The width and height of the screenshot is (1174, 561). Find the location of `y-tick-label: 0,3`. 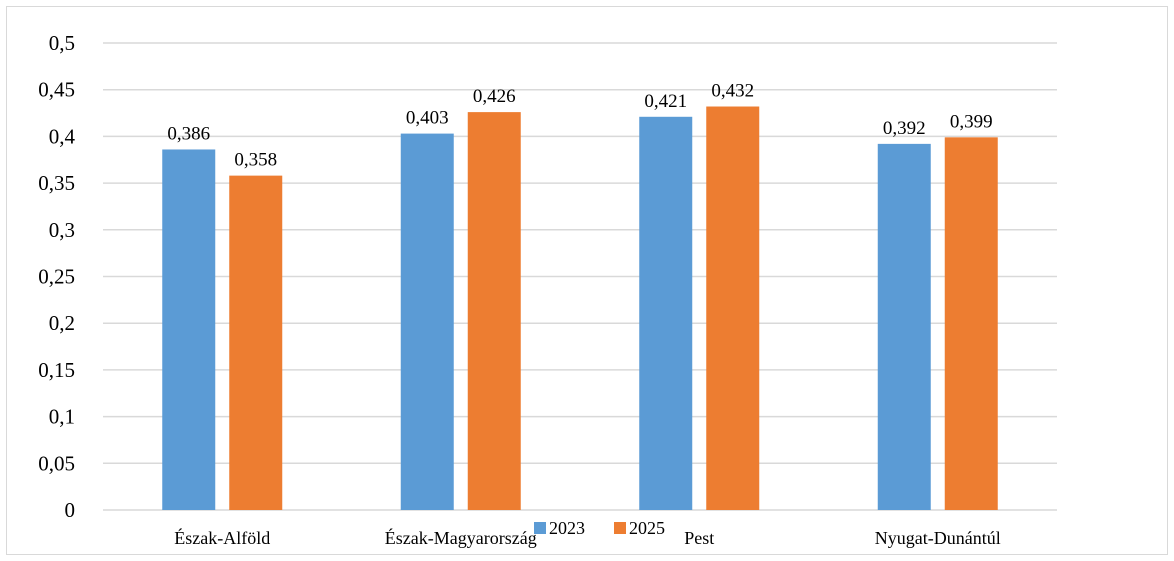

y-tick-label: 0,3 is located at coordinates (62, 230).